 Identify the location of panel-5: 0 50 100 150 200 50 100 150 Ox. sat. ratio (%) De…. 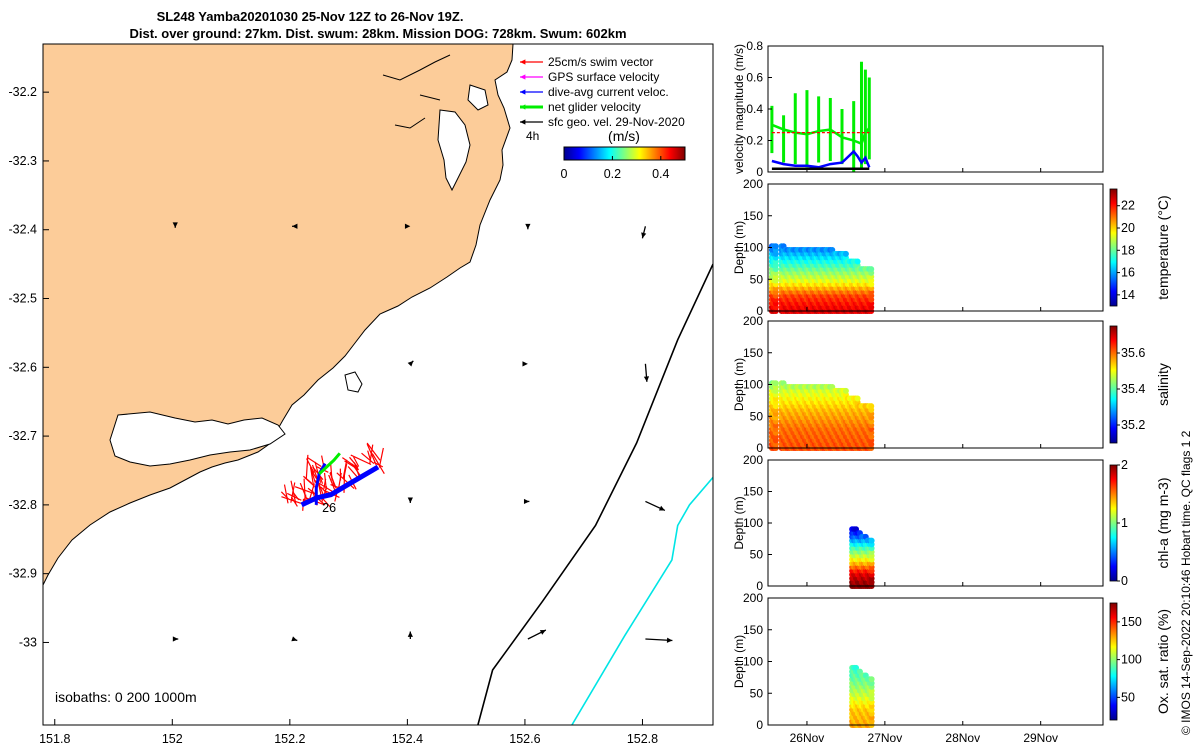
(951, 661).